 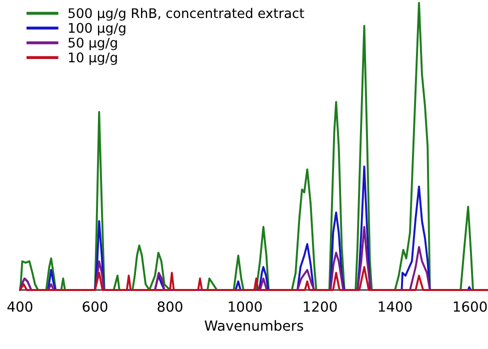 I want to click on legend-label: 50 µg/g, so click(x=92, y=44).